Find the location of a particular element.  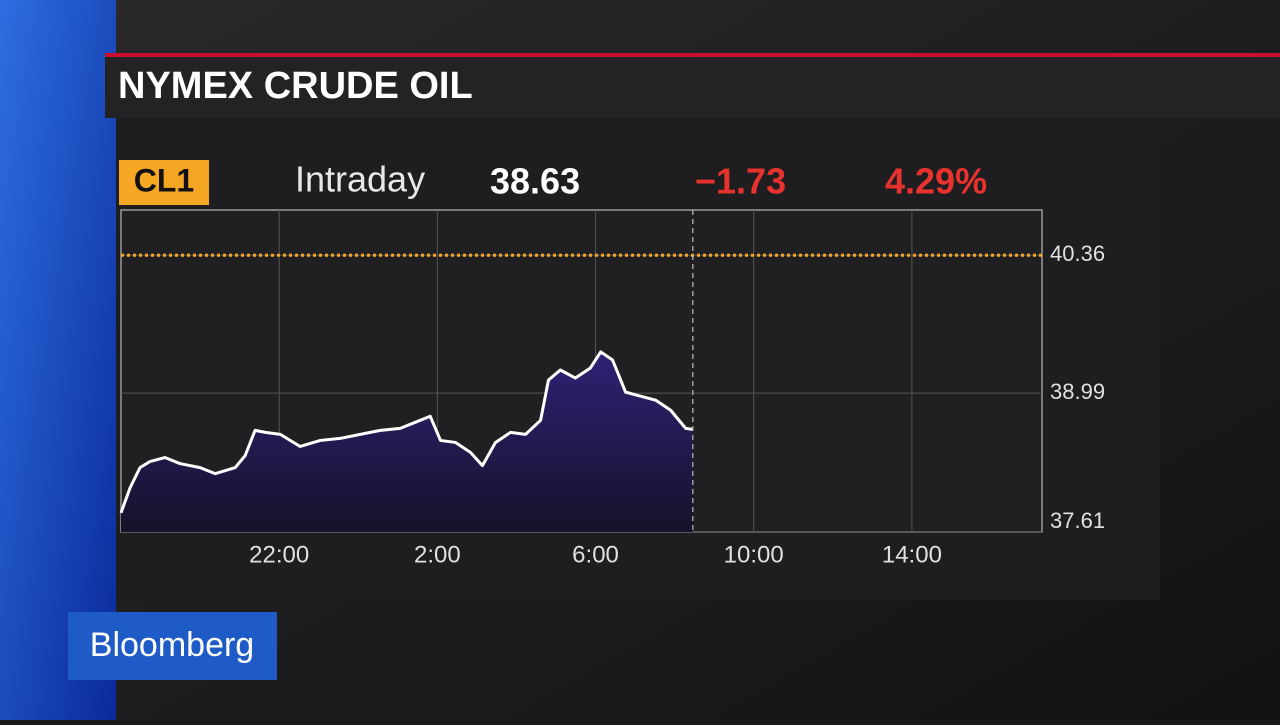

title-bar is located at coordinates (692, 86).